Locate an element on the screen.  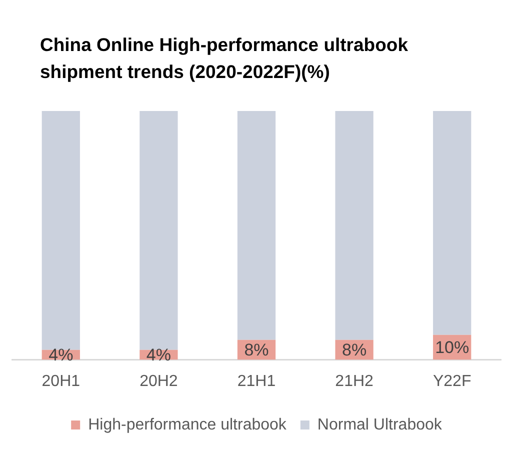
legend-label: Normal Ultrabook is located at coordinates (380, 425).